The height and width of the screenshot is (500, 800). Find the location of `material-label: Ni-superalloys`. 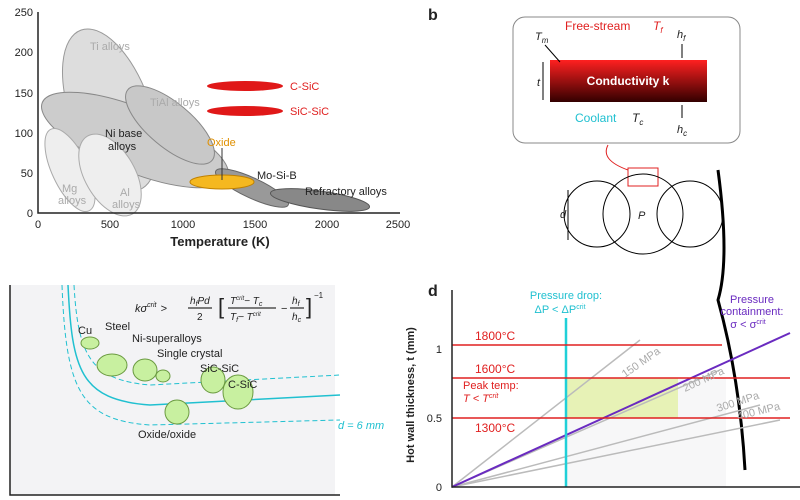

material-label: Ni-superalloys is located at coordinates (167, 339).